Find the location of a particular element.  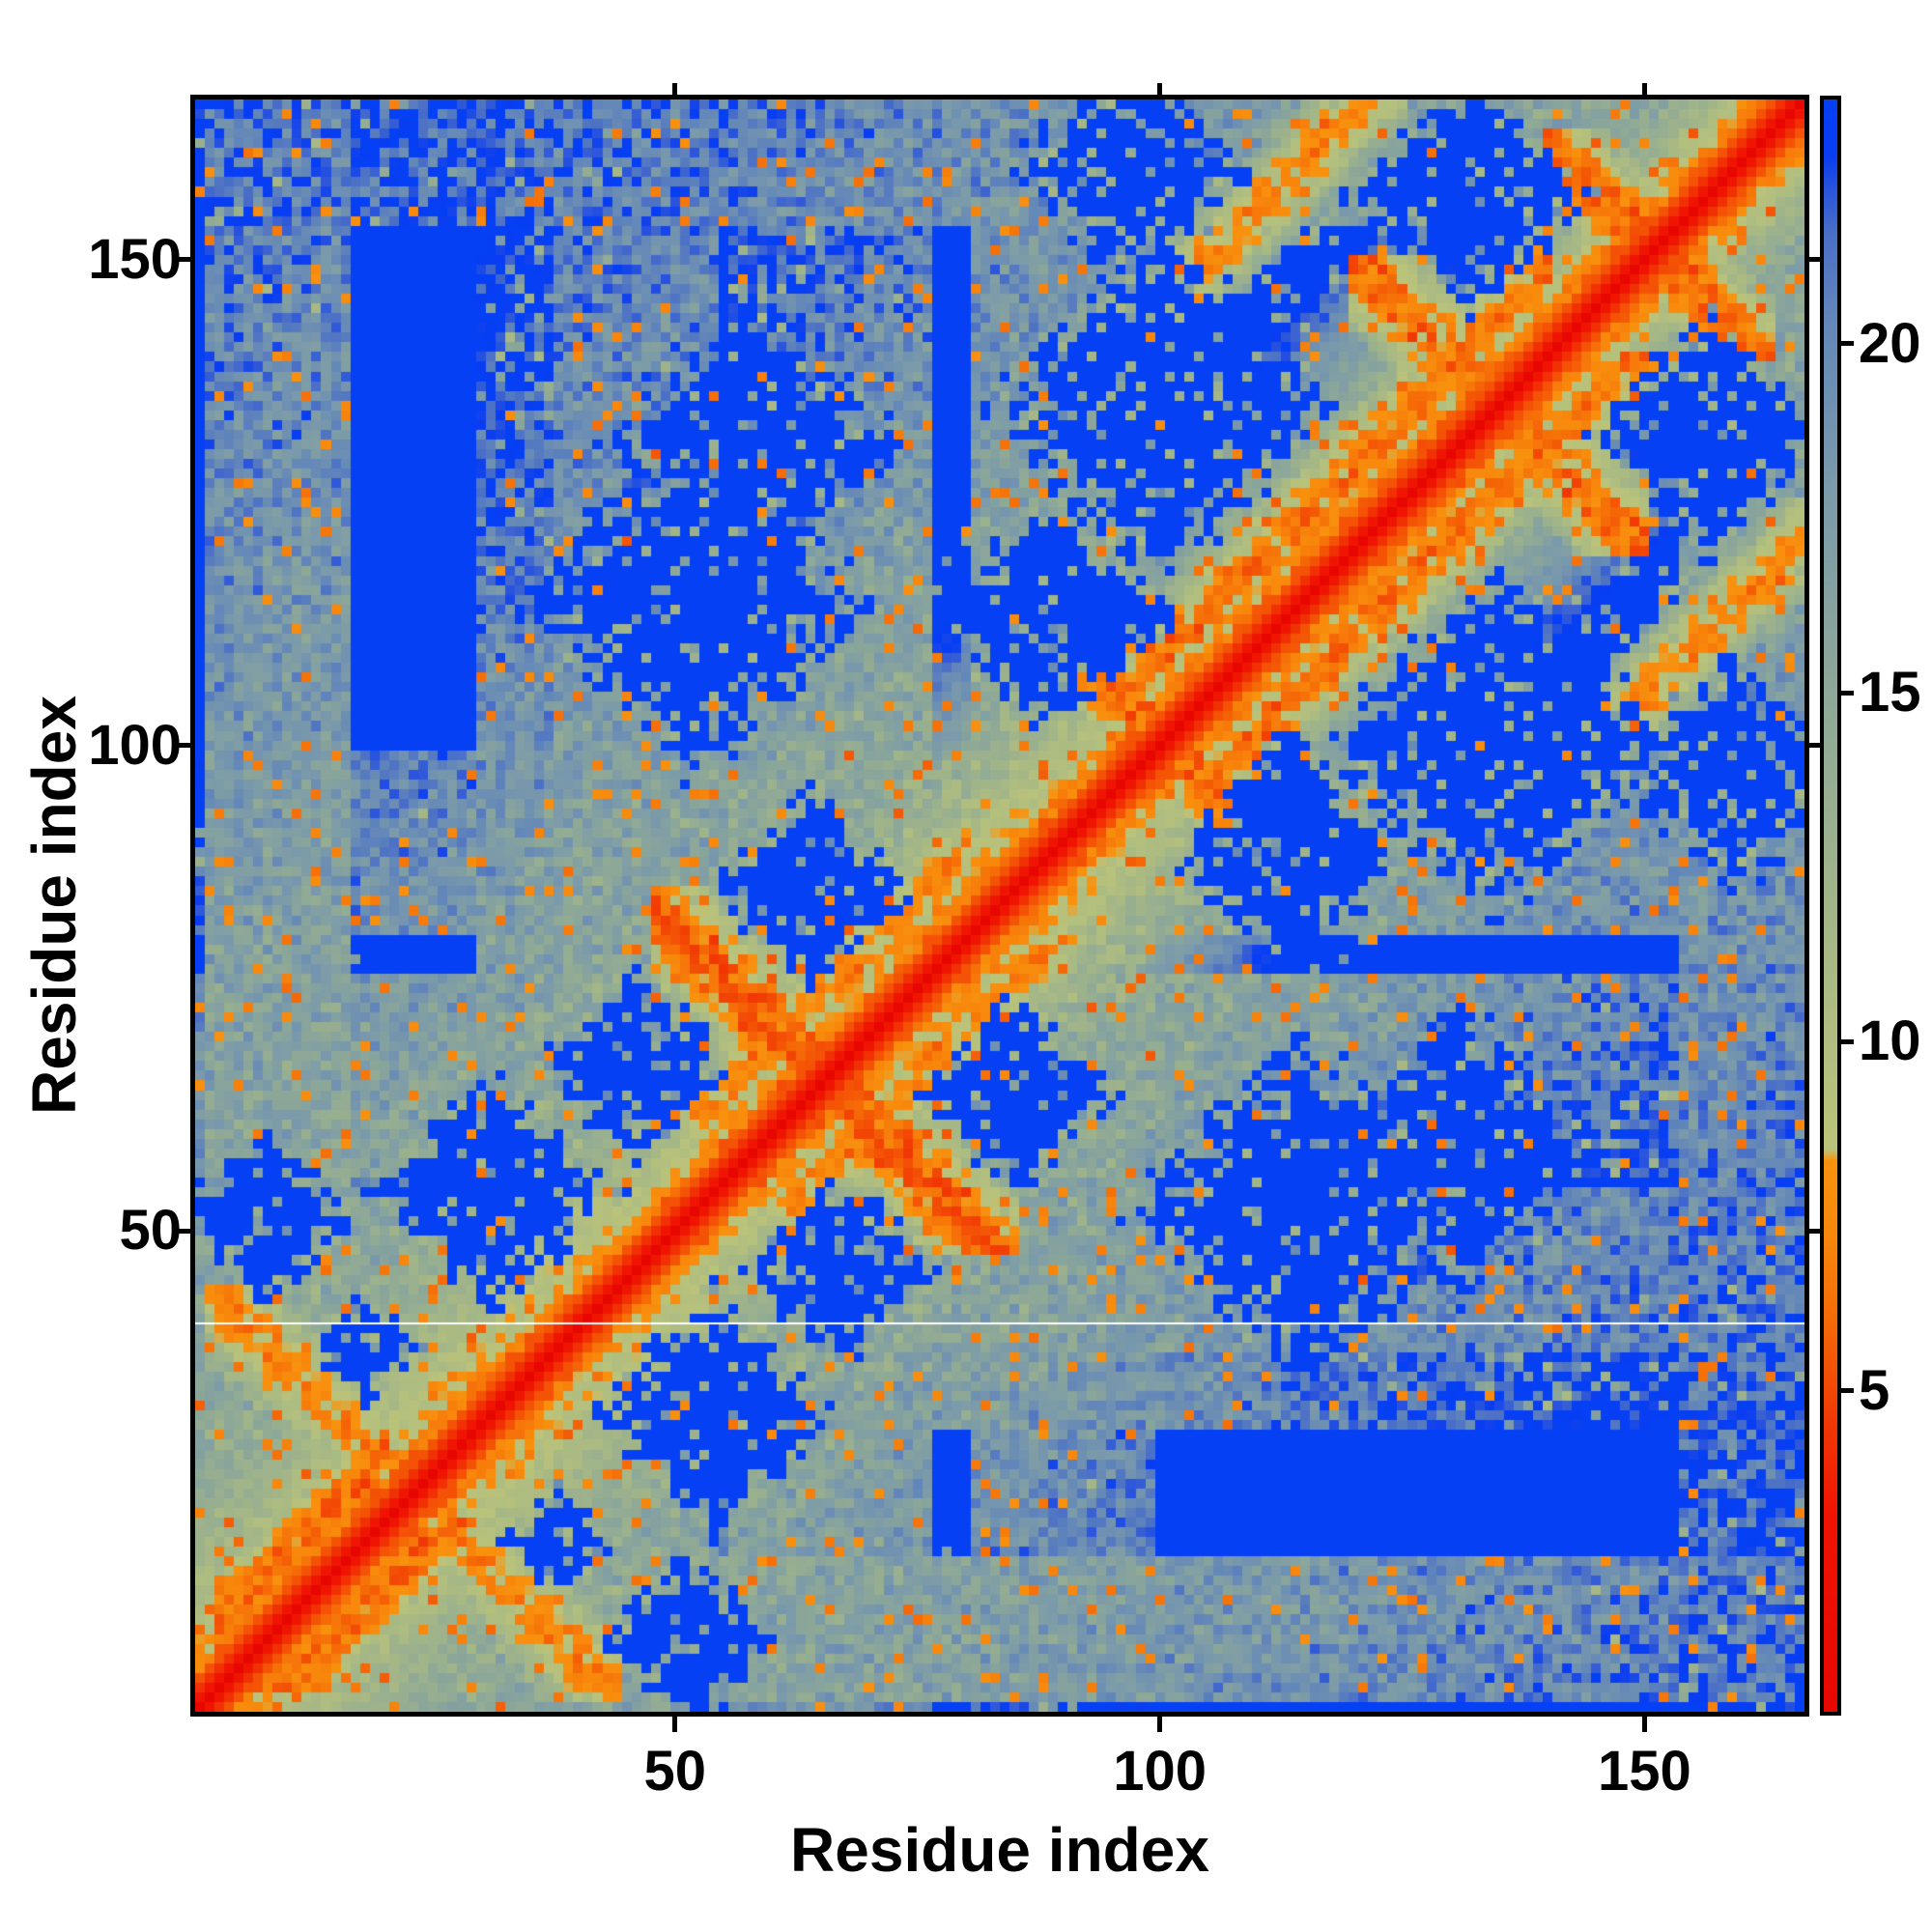

colorbar-tick-label: 10 is located at coordinates (1890, 1041).